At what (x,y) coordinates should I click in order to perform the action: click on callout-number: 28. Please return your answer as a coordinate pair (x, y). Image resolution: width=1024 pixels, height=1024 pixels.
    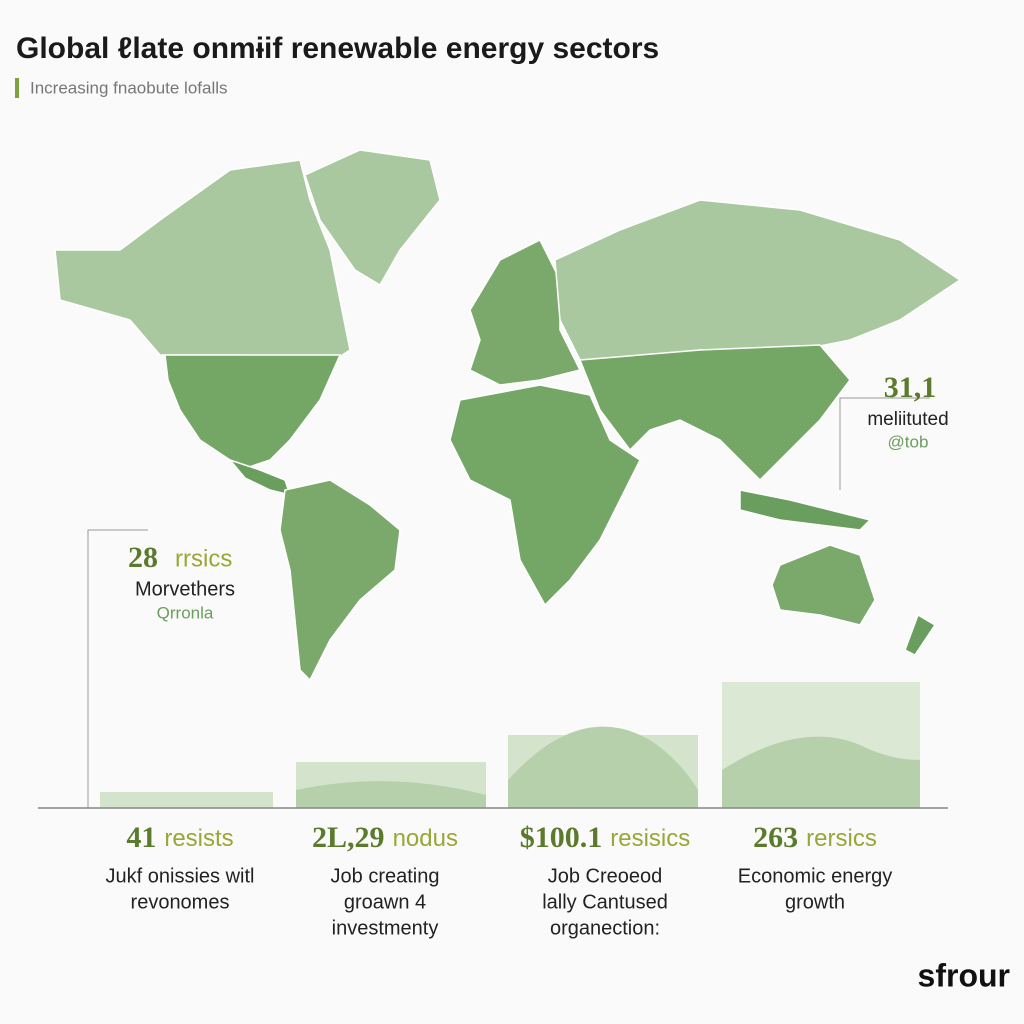
    Looking at the image, I should click on (143, 557).